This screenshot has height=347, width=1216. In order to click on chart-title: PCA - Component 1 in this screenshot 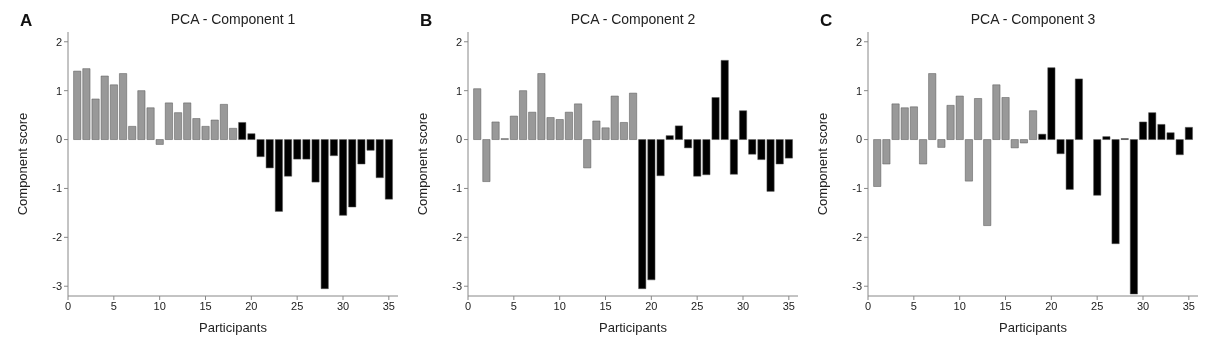, I will do `click(233, 19)`.